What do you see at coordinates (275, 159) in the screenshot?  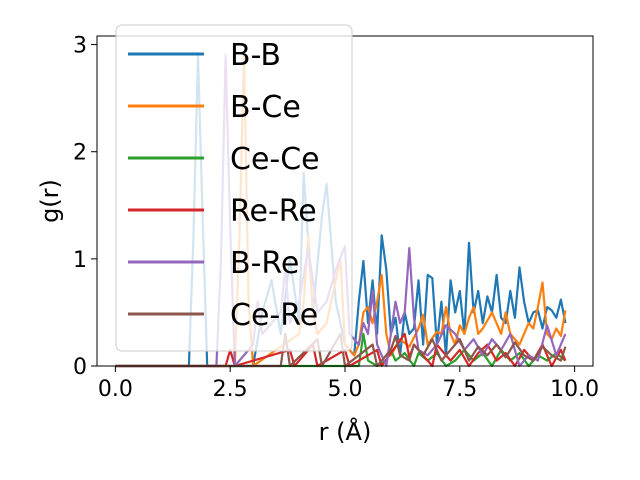 I see `legend-label-ce-ce: Ce-Ce` at bounding box center [275, 159].